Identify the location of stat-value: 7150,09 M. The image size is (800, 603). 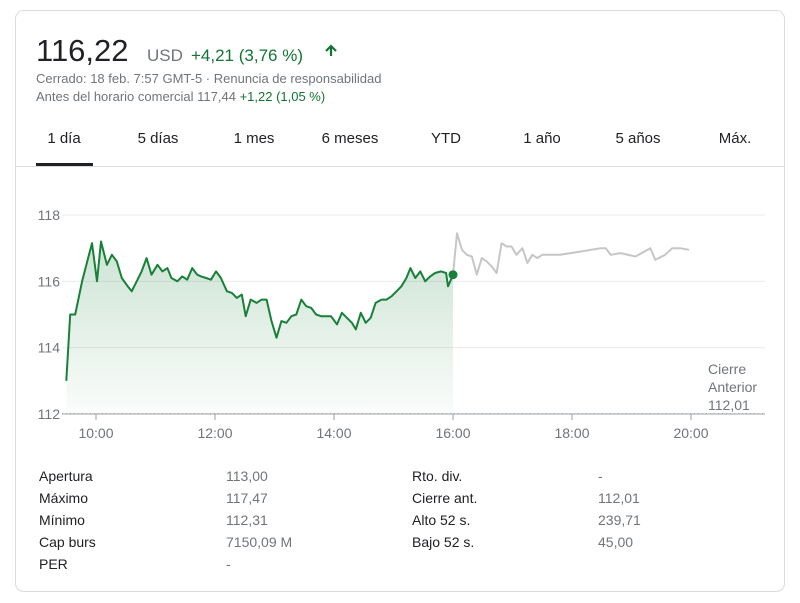
(259, 542).